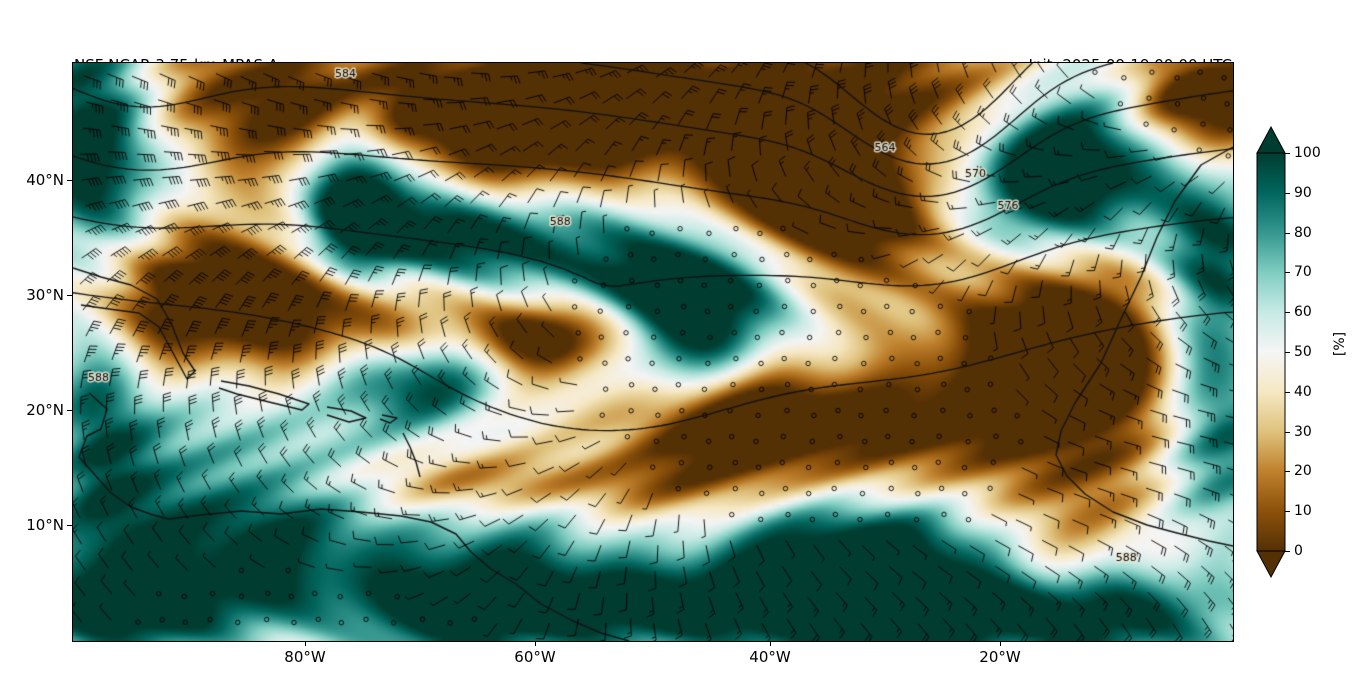 The width and height of the screenshot is (1361, 687). Describe the element at coordinates (1303, 431) in the screenshot. I see `colorbar-tick-label: 30` at that location.